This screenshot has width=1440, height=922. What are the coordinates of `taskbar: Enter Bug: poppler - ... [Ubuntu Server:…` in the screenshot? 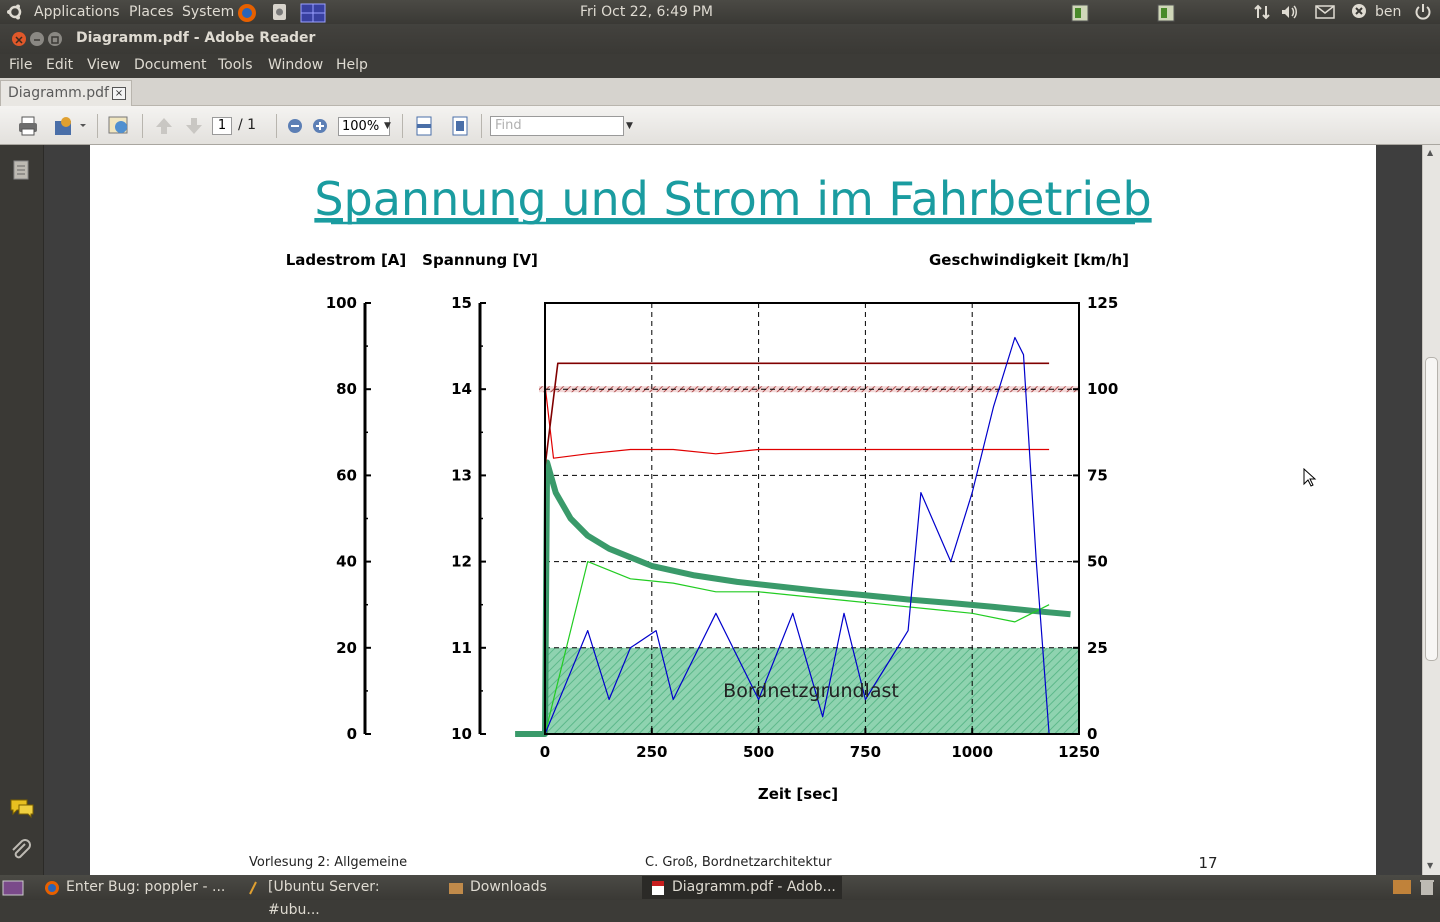 It's located at (720, 896).